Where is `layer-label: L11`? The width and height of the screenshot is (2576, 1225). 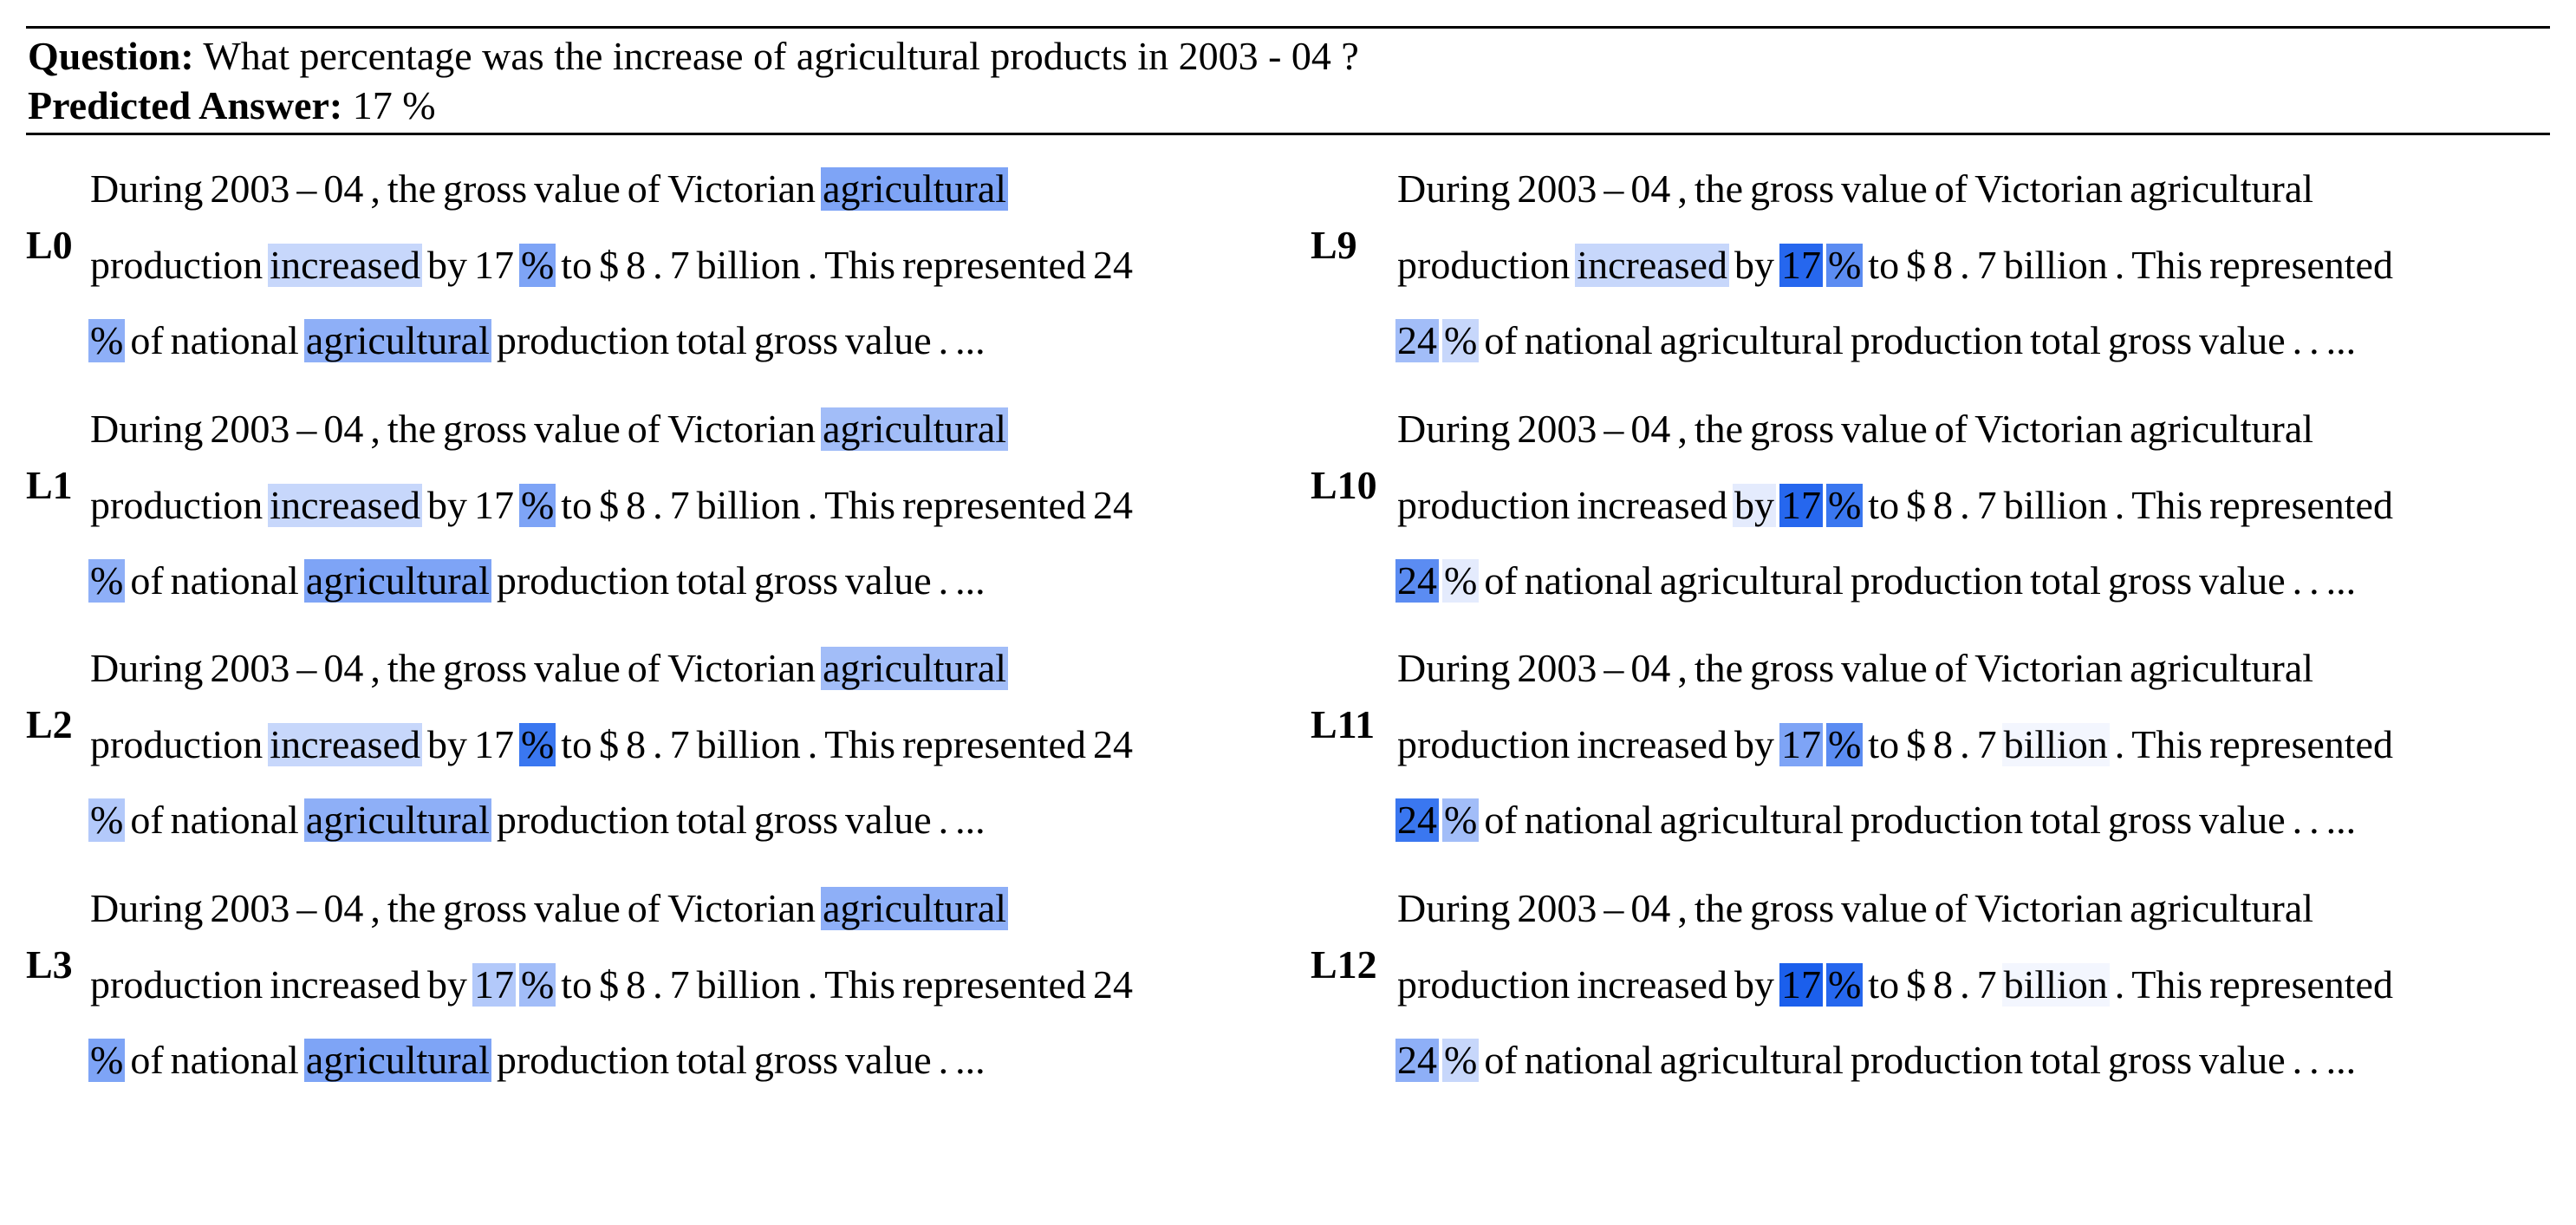 layer-label: L11 is located at coordinates (1343, 724).